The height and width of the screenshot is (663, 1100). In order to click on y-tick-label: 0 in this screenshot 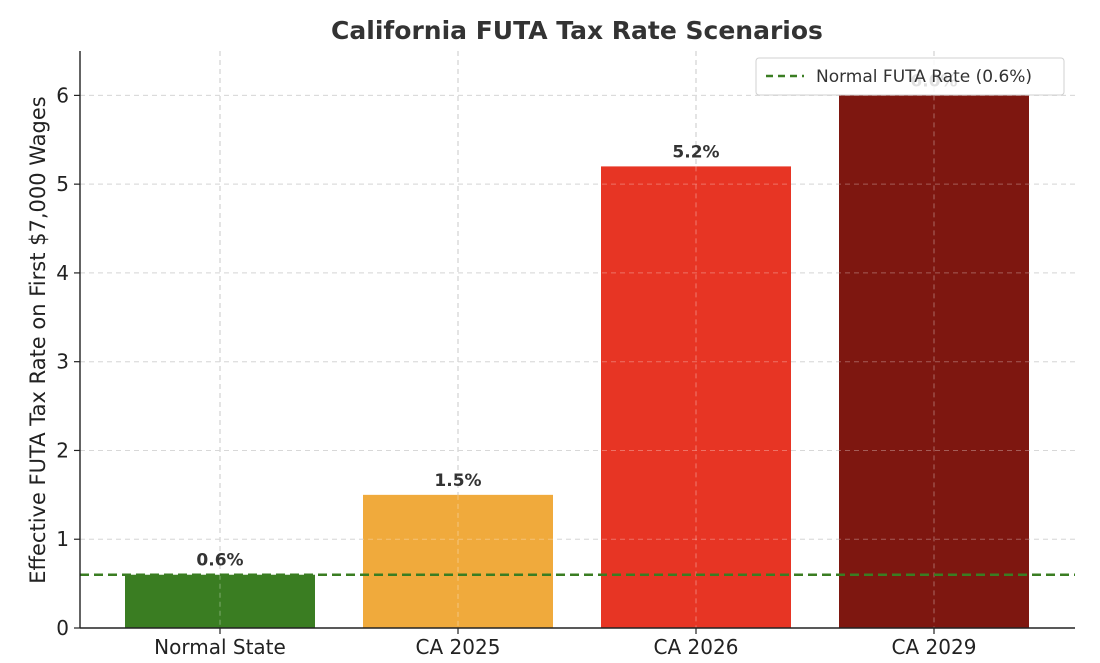, I will do `click(62, 628)`.